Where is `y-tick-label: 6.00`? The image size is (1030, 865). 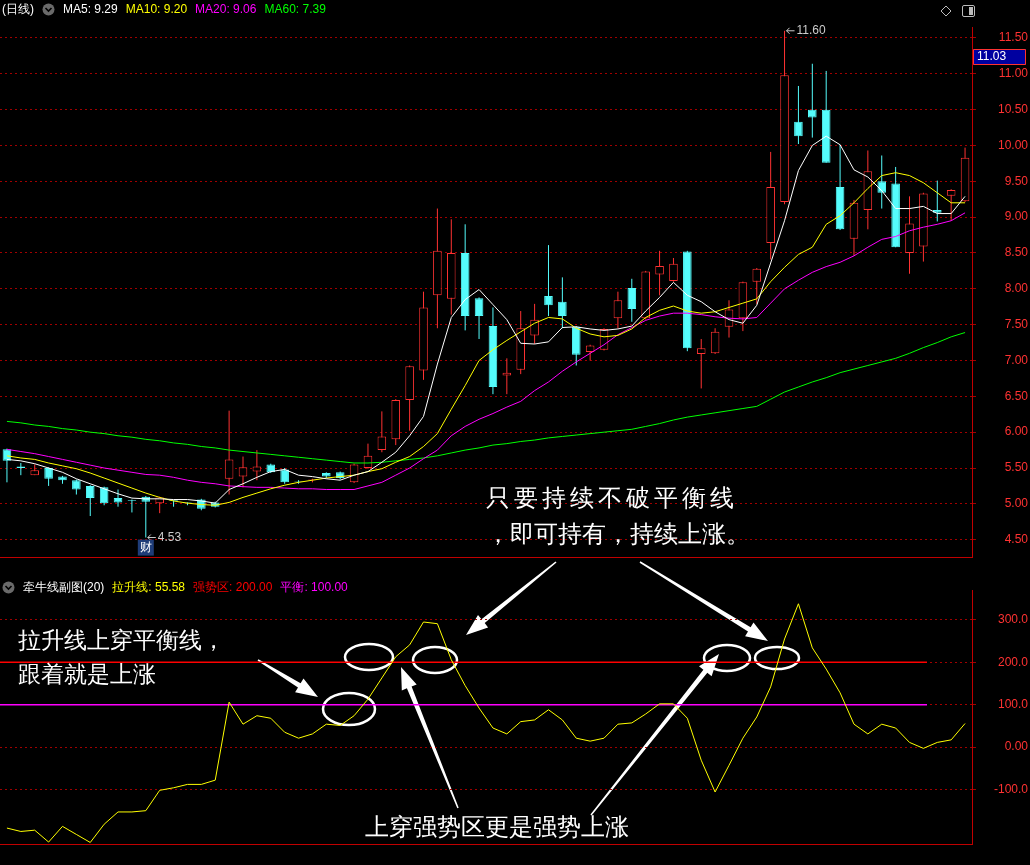 y-tick-label: 6.00 is located at coordinates (1016, 431).